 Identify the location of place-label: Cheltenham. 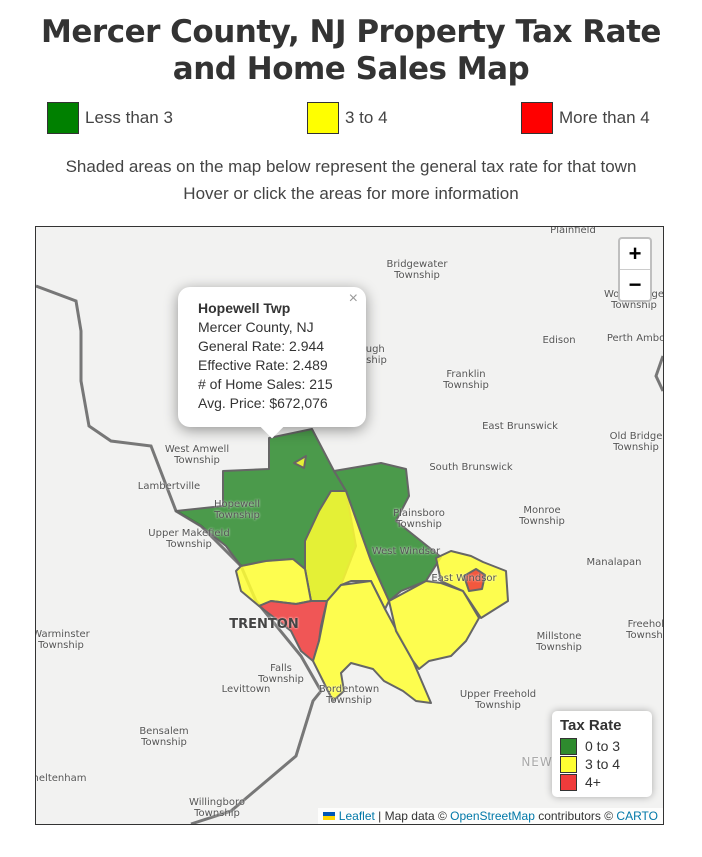
(61, 778).